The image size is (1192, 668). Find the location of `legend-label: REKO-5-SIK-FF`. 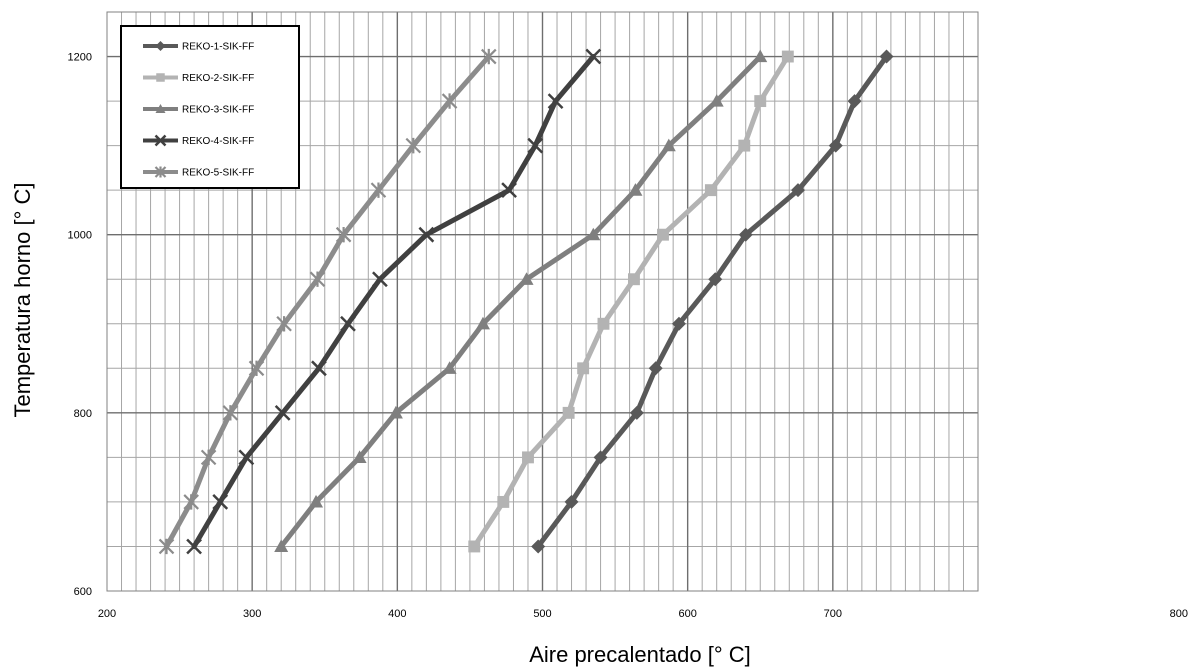

legend-label: REKO-5-SIK-FF is located at coordinates (218, 173).